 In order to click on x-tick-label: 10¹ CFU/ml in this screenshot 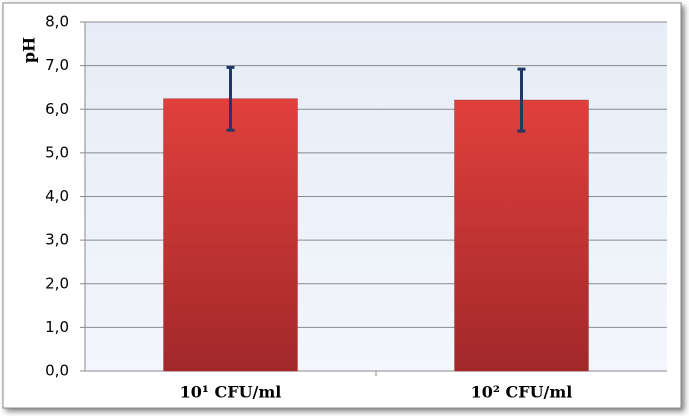, I will do `click(231, 392)`.